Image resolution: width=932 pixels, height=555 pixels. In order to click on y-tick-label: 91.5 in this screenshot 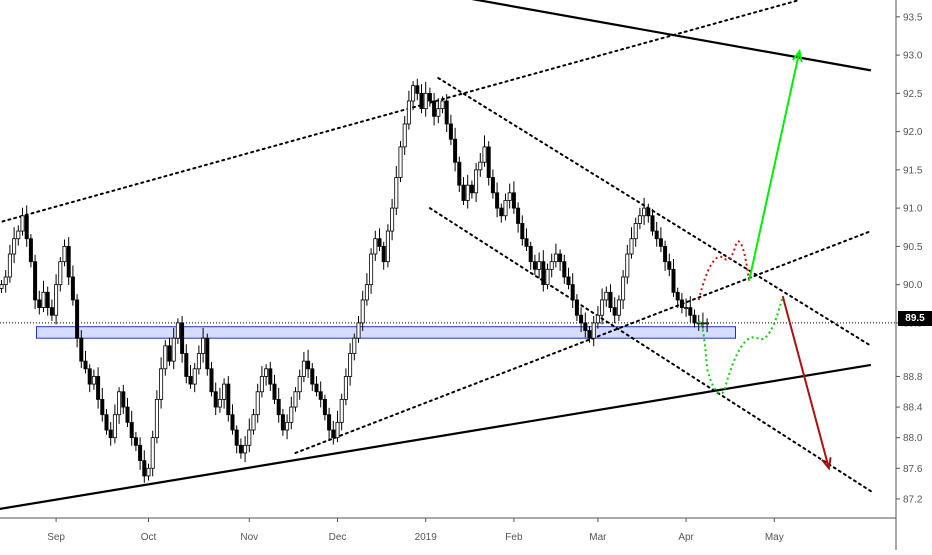, I will do `click(913, 170)`.